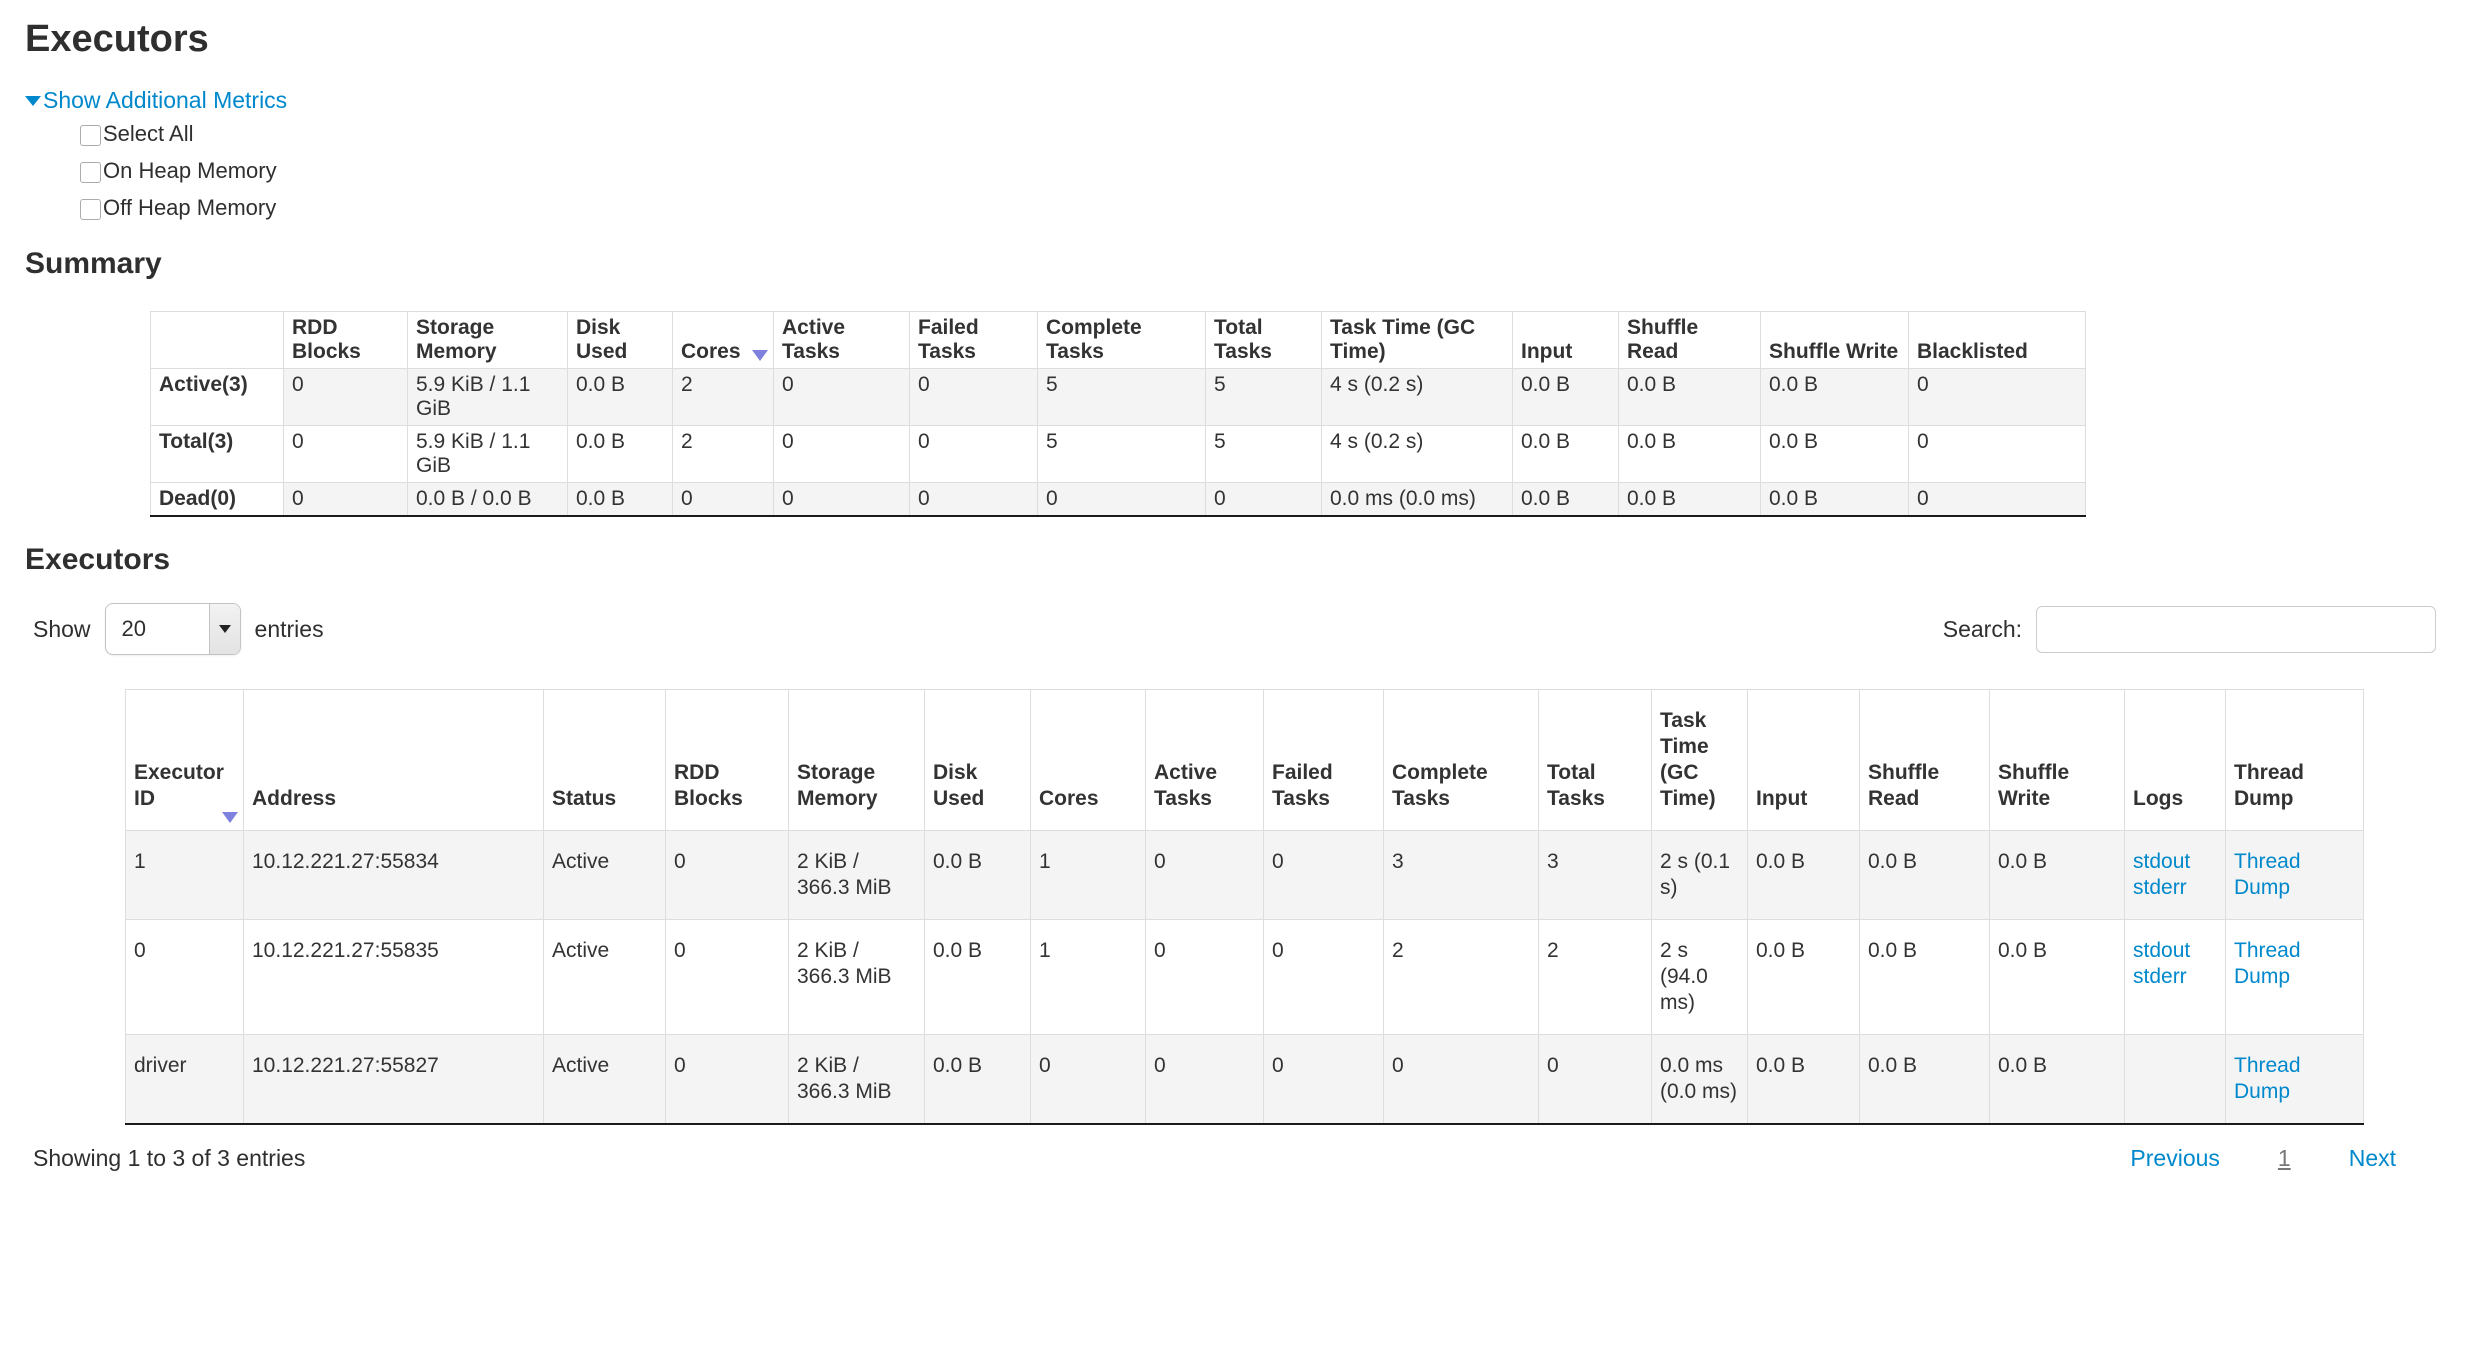 This screenshot has height=1354, width=2466. Describe the element at coordinates (190, 207) in the screenshot. I see `metrics-option-label: Off Heap Memory` at that location.